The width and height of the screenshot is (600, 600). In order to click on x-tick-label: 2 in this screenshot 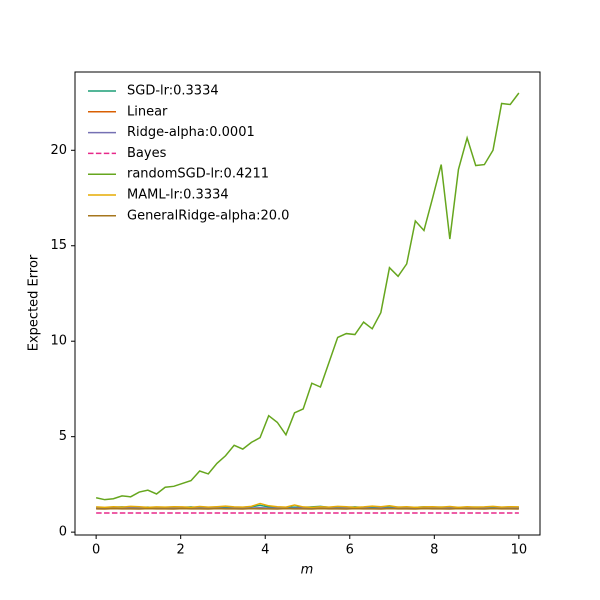, I will do `click(181, 550)`.